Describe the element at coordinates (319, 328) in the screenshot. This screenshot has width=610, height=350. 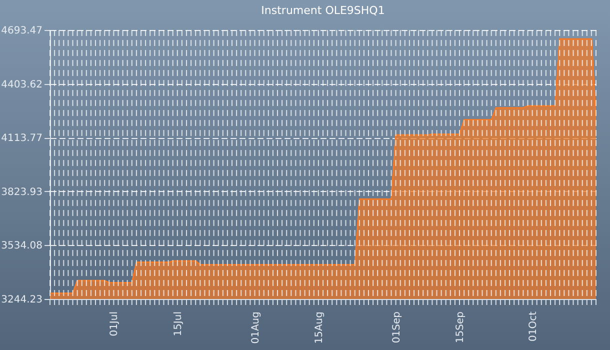
I see `x-tick-label: 15Aug` at that location.